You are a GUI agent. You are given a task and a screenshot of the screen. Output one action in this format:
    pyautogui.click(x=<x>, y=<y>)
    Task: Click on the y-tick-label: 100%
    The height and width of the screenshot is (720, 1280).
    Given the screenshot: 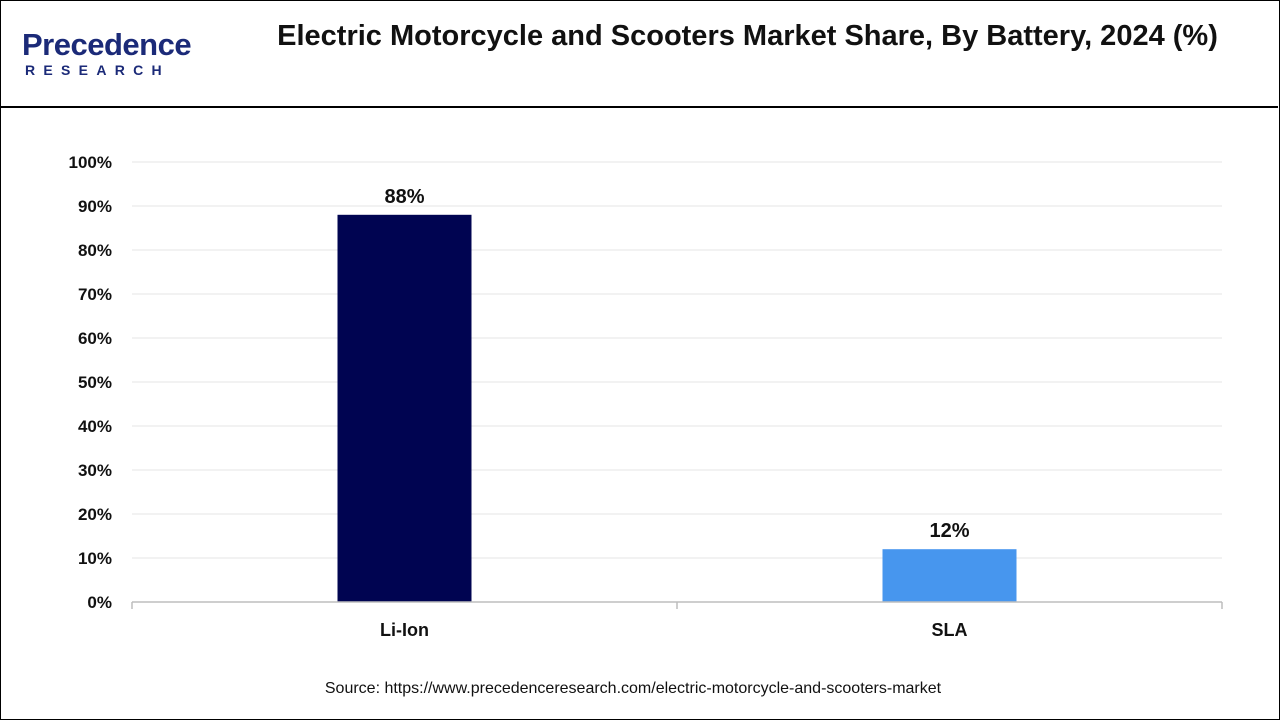 What is the action you would take?
    pyautogui.click(x=90, y=162)
    